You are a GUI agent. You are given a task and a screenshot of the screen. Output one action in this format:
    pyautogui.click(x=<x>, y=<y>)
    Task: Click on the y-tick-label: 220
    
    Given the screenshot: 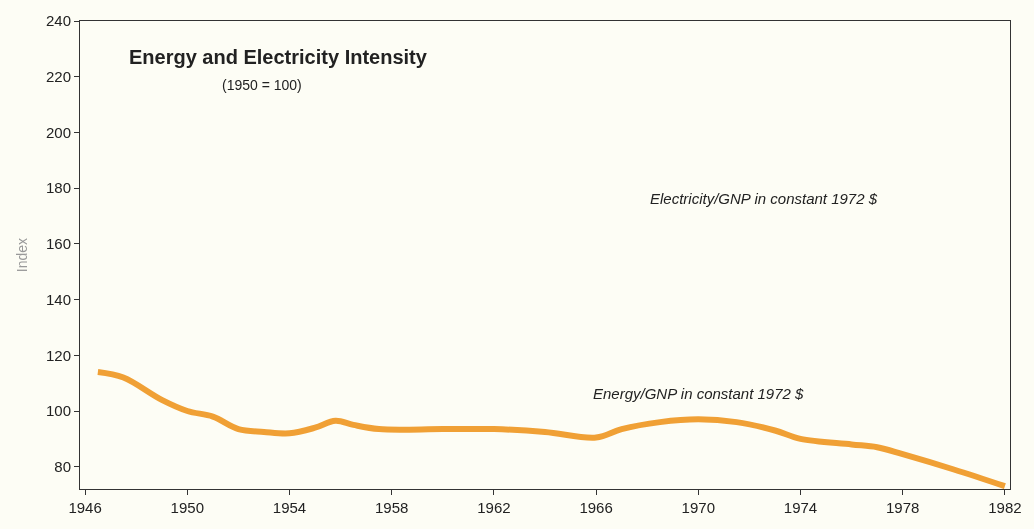 What is the action you would take?
    pyautogui.click(x=58, y=76)
    